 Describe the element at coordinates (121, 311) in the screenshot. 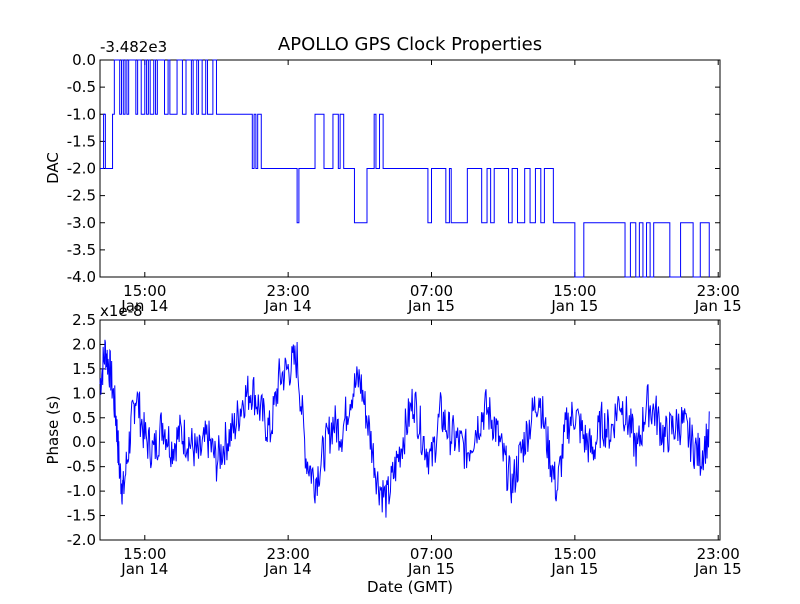

I see `phase-offset-label: x1e-8` at that location.